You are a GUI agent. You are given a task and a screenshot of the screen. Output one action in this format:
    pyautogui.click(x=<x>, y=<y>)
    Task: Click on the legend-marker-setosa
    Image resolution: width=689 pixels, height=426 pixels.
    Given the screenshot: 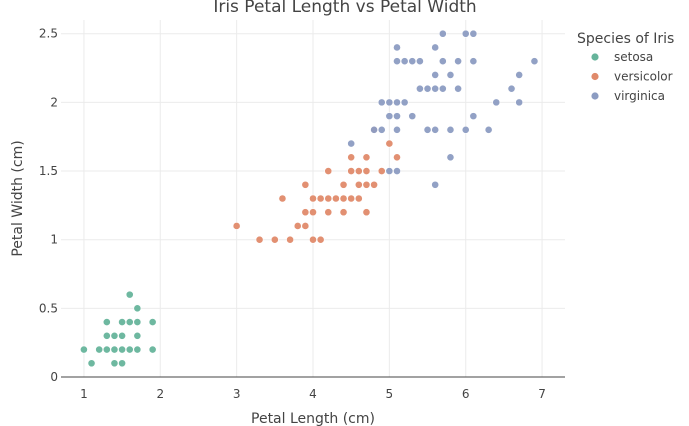 What is the action you would take?
    pyautogui.click(x=595, y=57)
    